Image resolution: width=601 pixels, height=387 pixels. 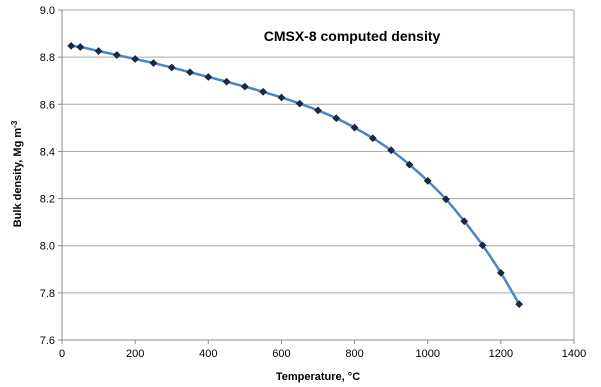 What do you see at coordinates (208, 354) in the screenshot?
I see `x-tick-label: 400` at bounding box center [208, 354].